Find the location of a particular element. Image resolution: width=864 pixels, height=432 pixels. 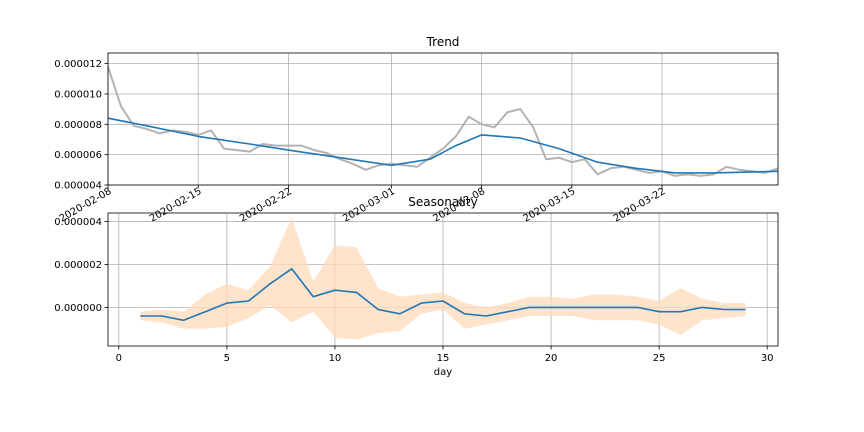

x-tick-label: 2020-03-15 is located at coordinates (550, 205).